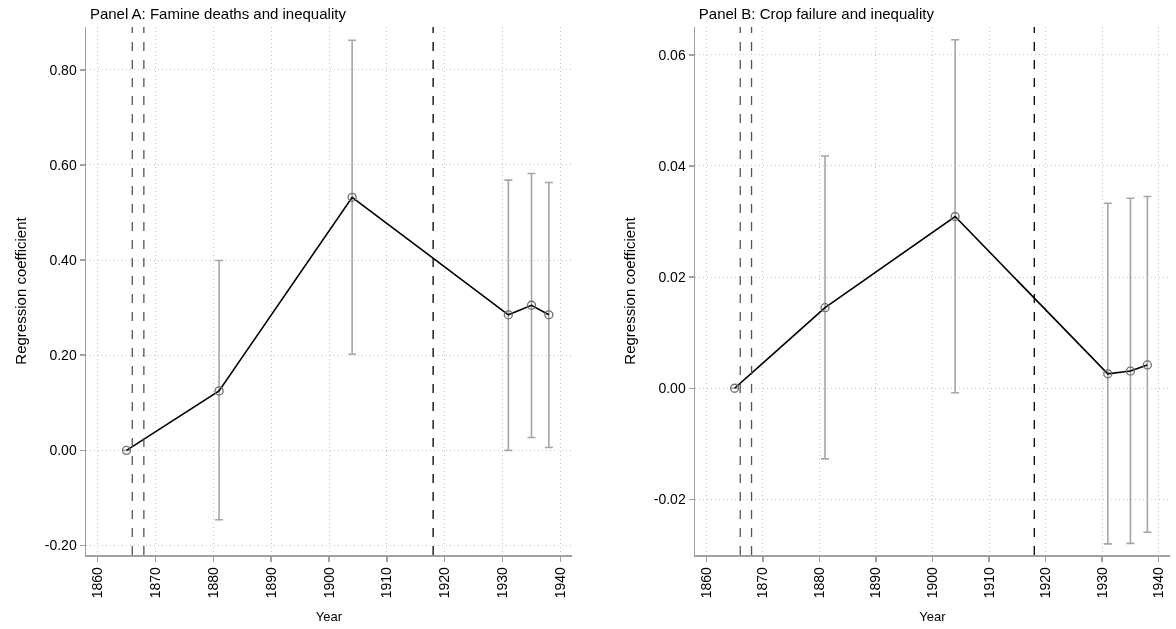  Describe the element at coordinates (218, 14) in the screenshot. I see `chart-title: Panel A: Famine deaths and inequality` at that location.